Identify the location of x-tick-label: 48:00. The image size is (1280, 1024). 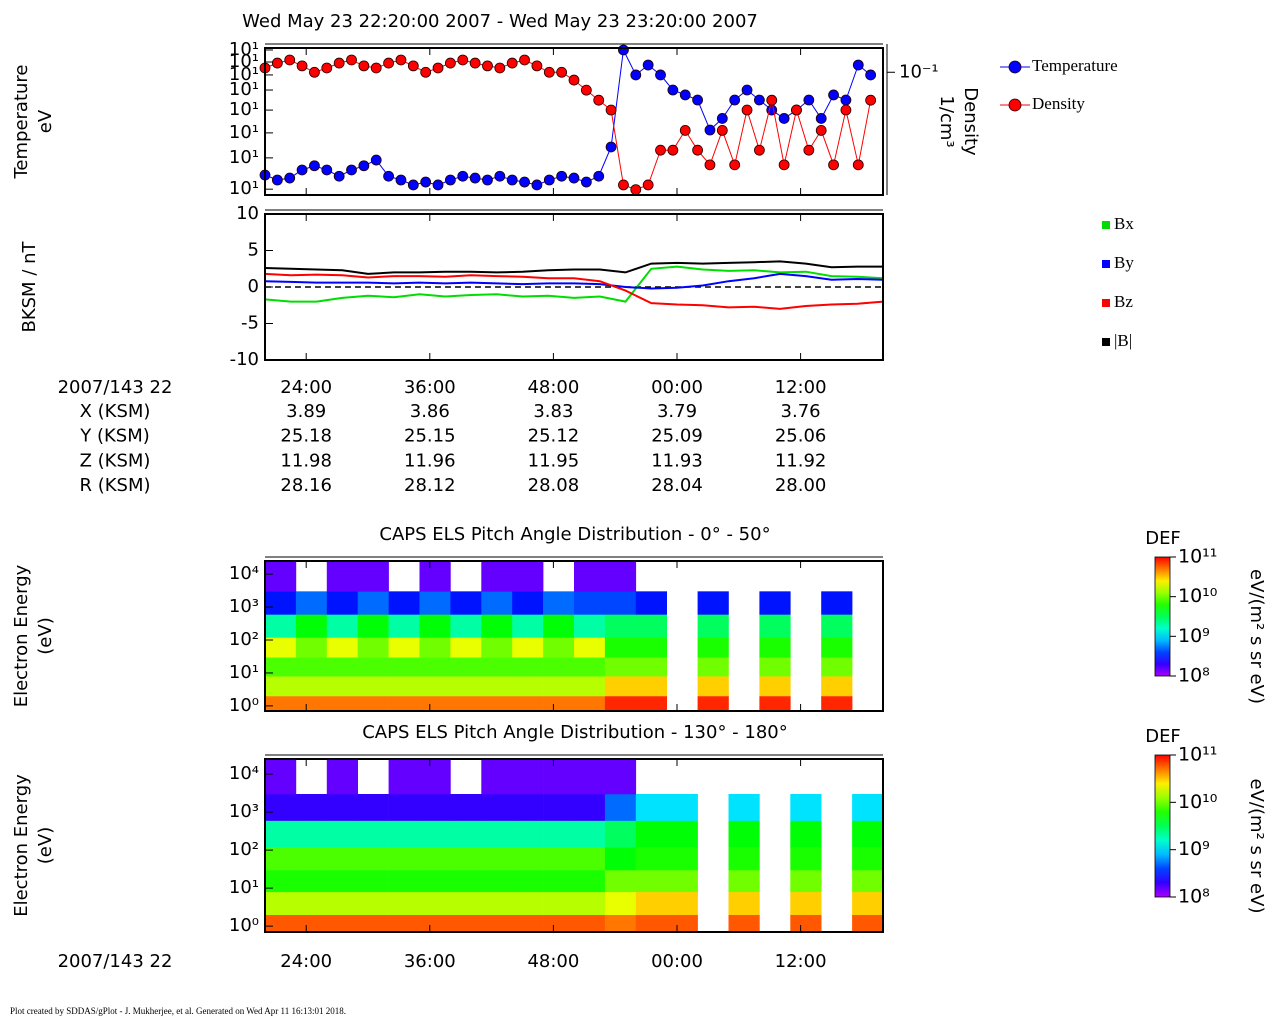
(553, 961).